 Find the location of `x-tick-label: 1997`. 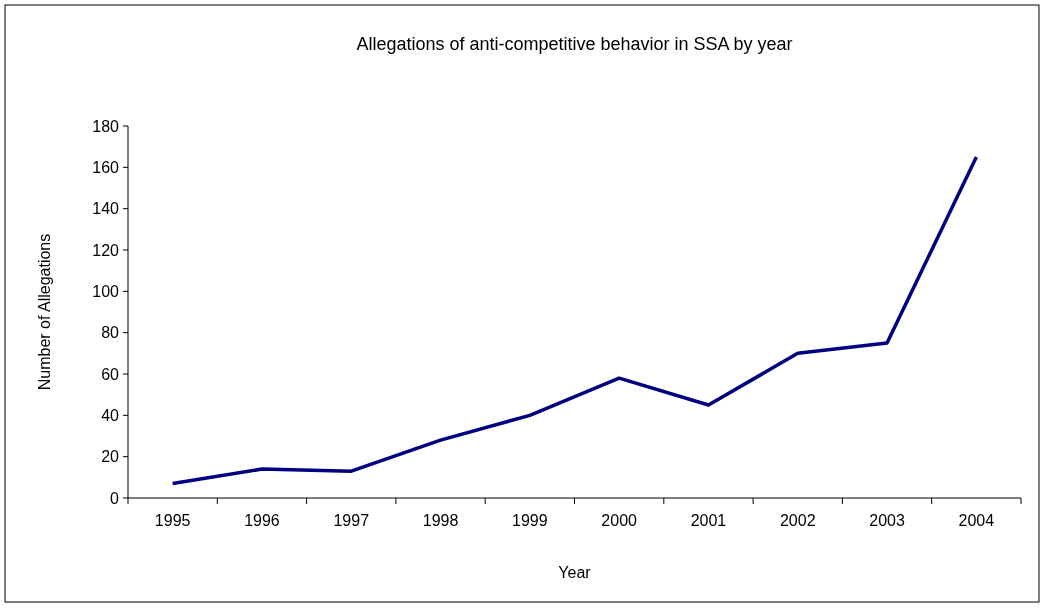

x-tick-label: 1997 is located at coordinates (351, 520).